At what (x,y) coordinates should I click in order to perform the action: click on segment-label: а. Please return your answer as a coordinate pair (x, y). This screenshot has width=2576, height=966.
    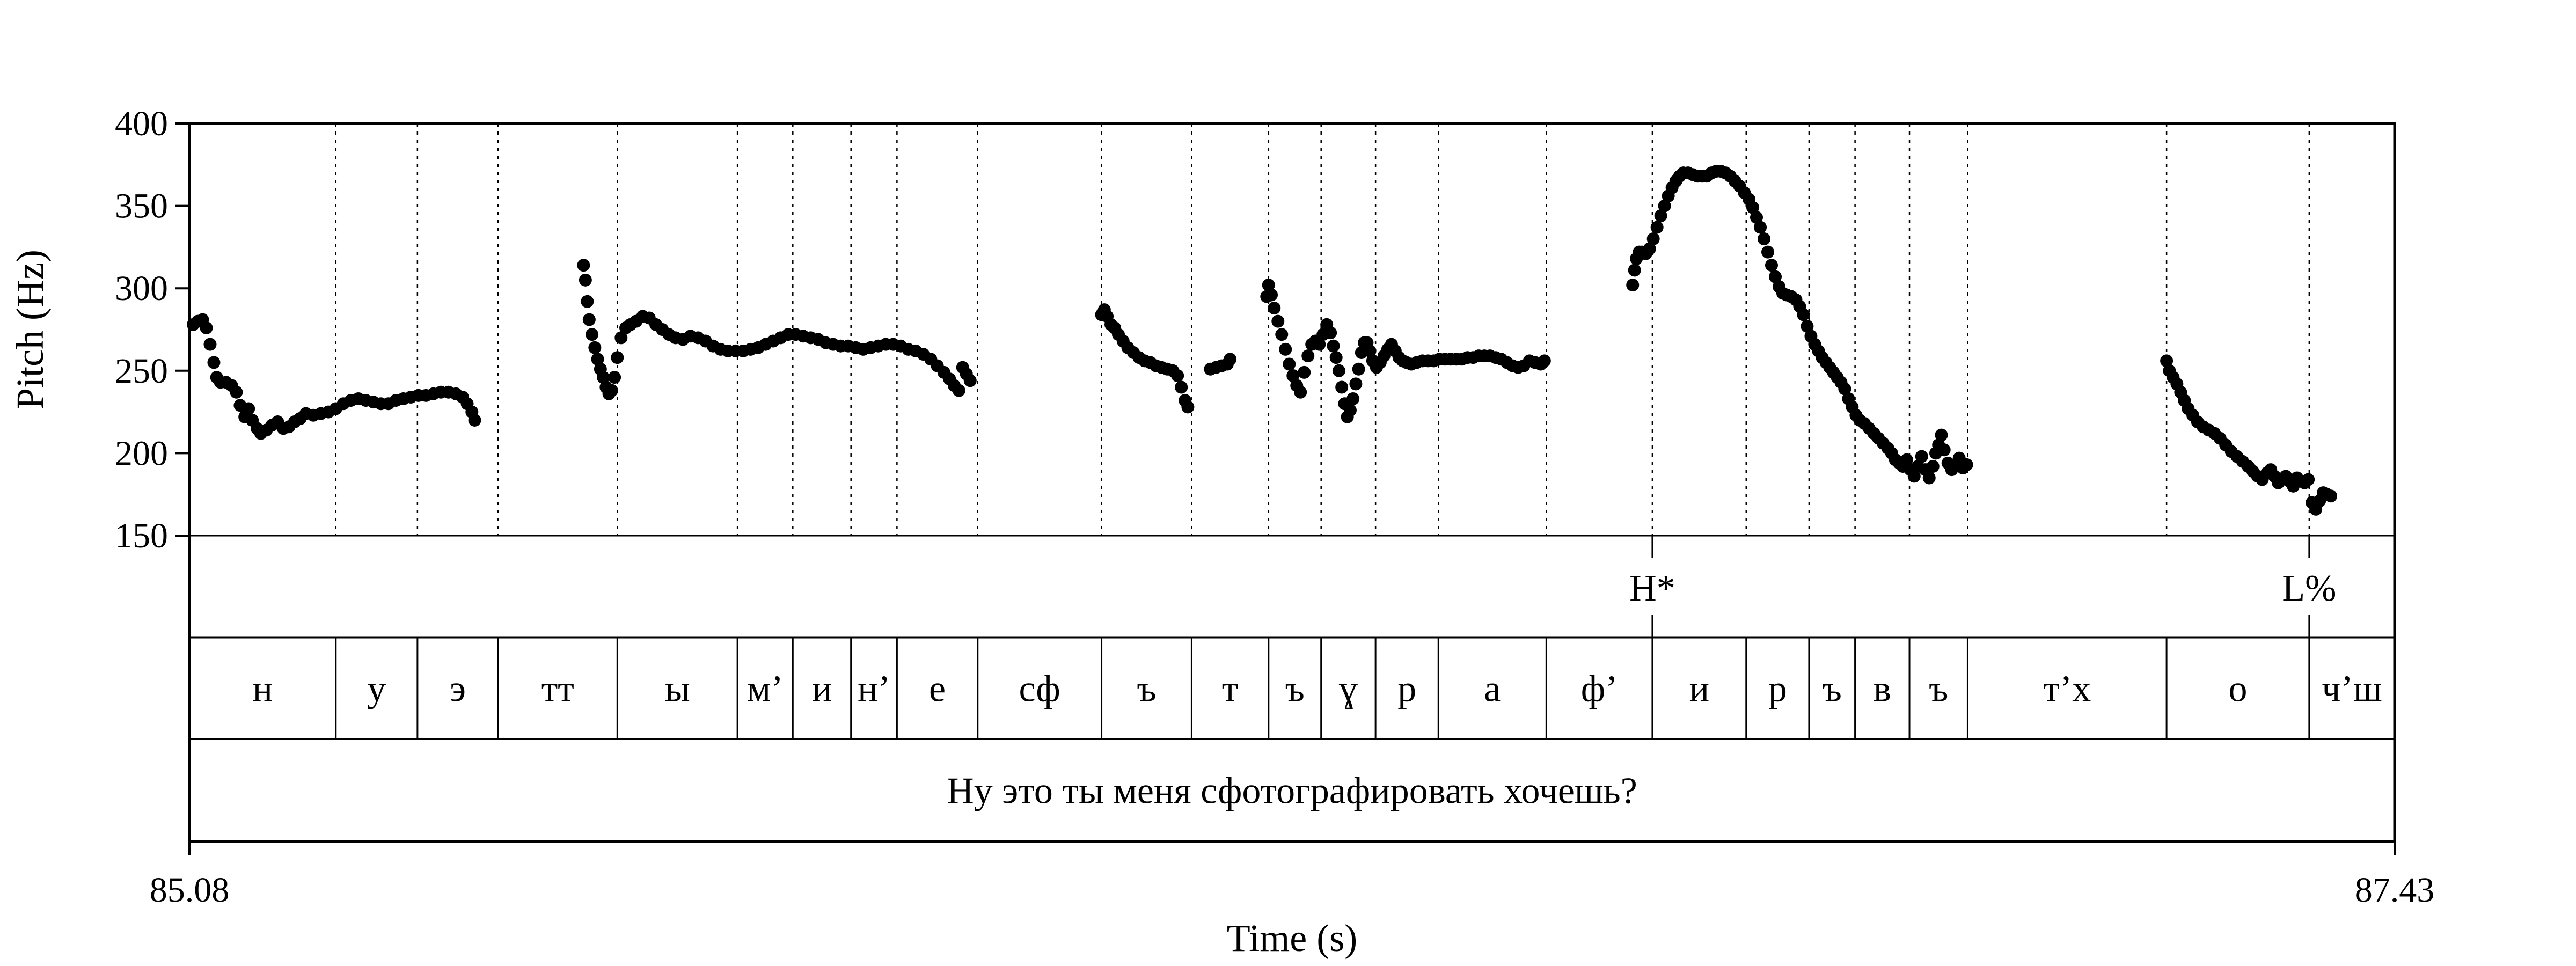
    Looking at the image, I should click on (1492, 689).